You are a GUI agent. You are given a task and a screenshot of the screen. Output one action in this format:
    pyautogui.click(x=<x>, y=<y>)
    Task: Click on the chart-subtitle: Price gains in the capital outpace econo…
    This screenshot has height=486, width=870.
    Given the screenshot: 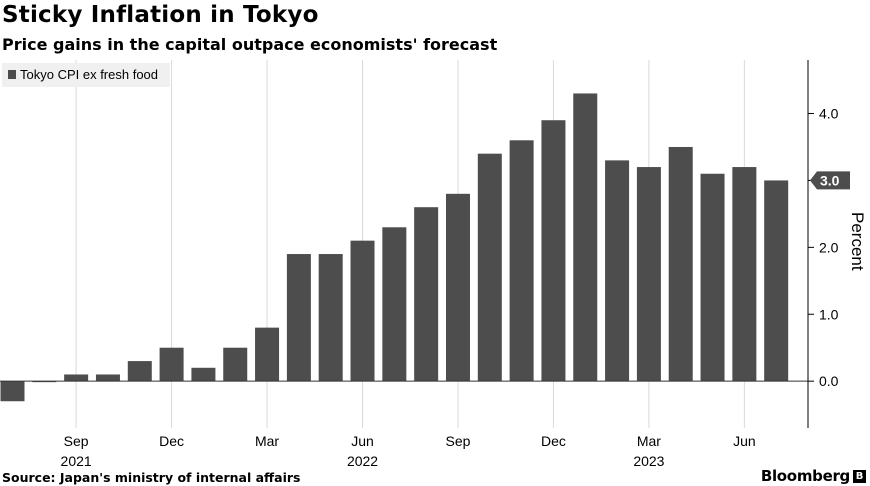 What is the action you would take?
    pyautogui.click(x=250, y=44)
    